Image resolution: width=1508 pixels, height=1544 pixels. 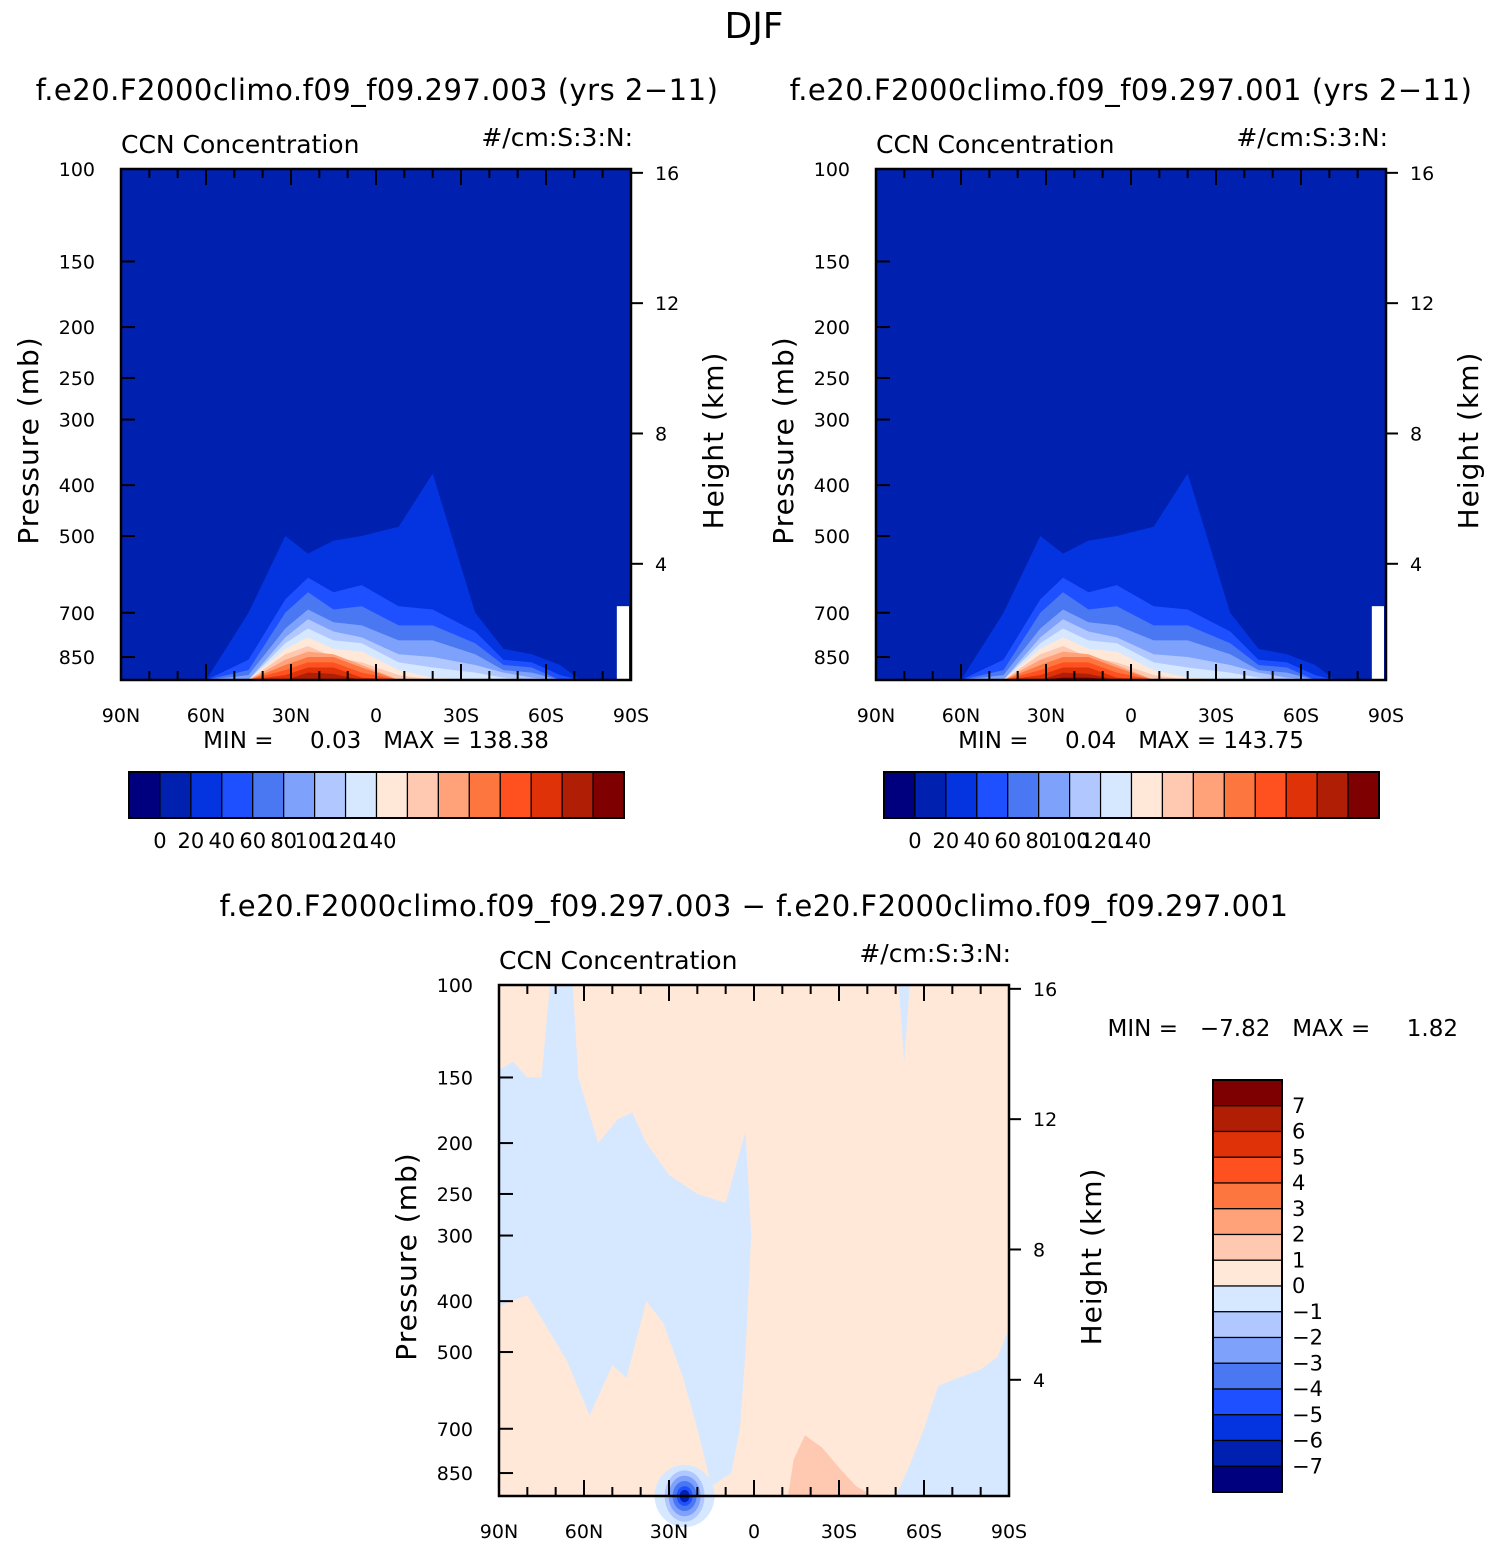 I want to click on diff-xtick-label: 60S, so click(x=924, y=1532).